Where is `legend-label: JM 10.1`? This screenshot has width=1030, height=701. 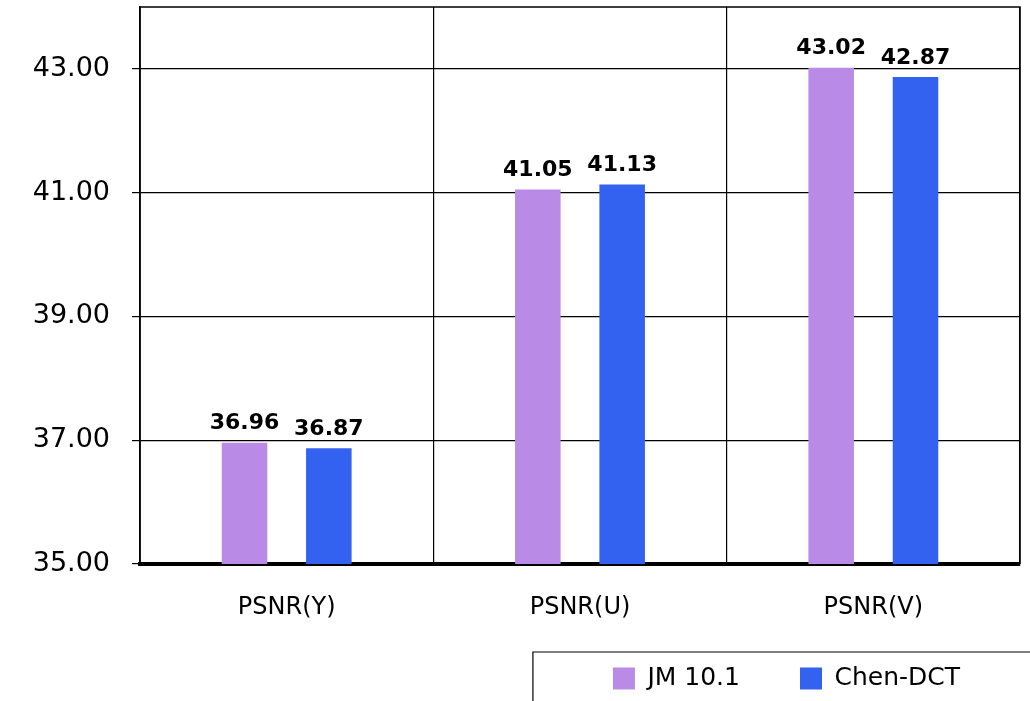
legend-label: JM 10.1 is located at coordinates (692, 676).